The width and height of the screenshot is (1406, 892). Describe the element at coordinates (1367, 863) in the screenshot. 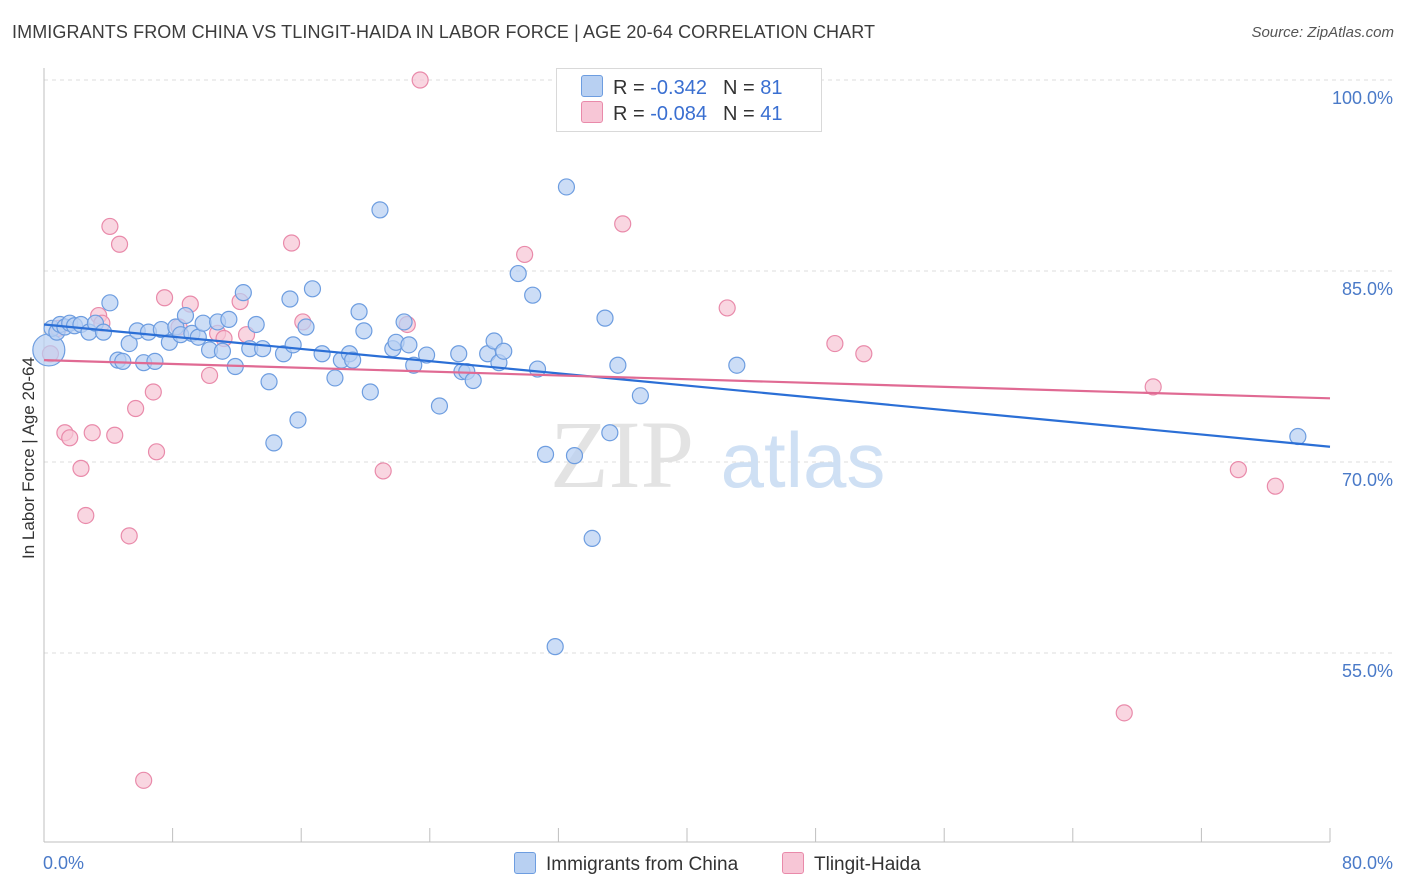

I see `x-tick-label: 80.0%` at that location.